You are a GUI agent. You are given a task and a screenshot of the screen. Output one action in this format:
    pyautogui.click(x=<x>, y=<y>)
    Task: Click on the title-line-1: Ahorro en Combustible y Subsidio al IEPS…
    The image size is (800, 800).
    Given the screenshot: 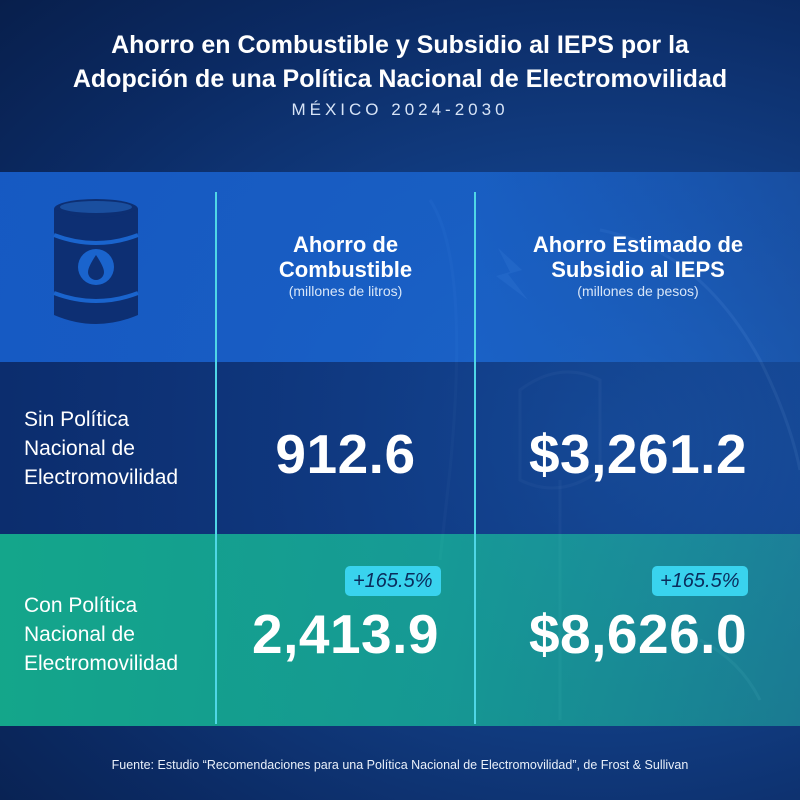 What is the action you would take?
    pyautogui.click(x=400, y=45)
    